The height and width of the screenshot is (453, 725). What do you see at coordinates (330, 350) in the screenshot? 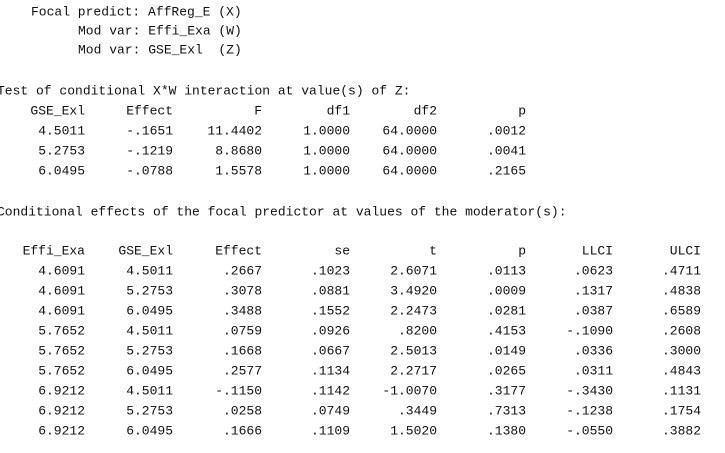
I see `table-cell: .0667` at bounding box center [330, 350].